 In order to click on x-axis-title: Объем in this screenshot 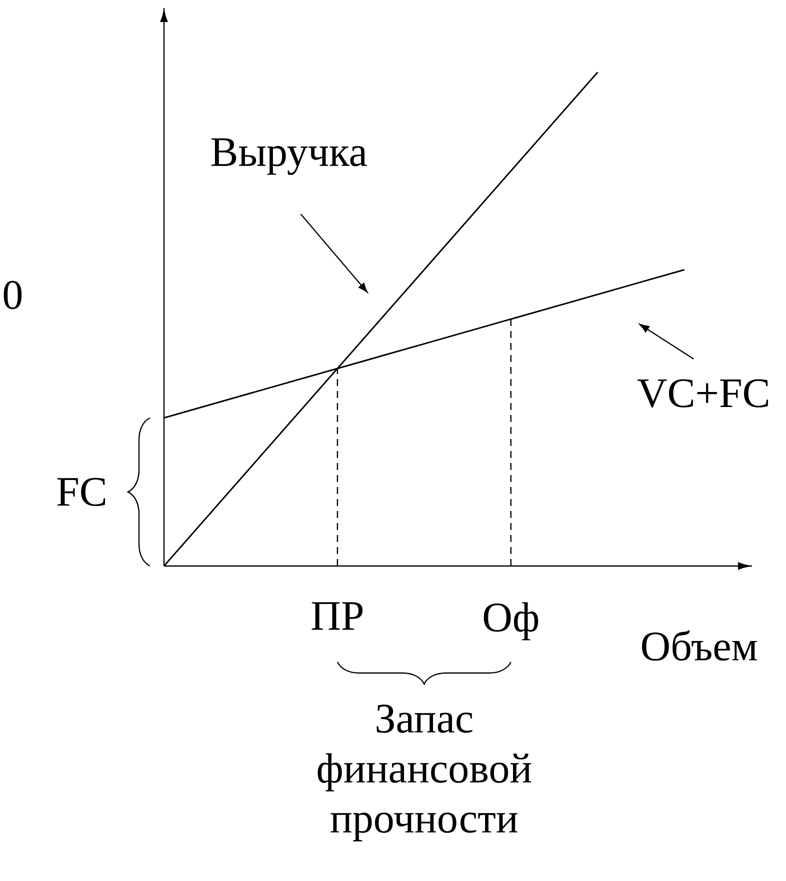, I will do `click(699, 645)`.